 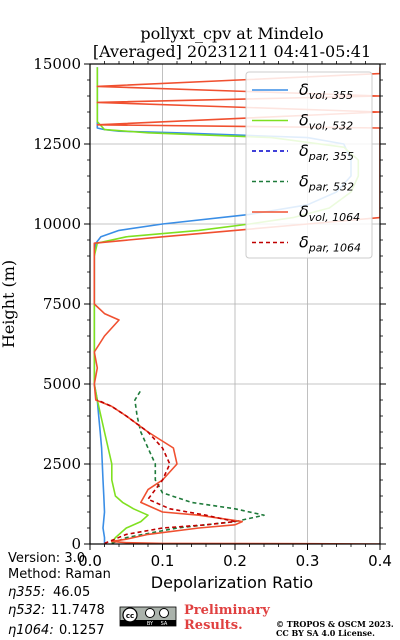 What do you see at coordinates (380, 561) in the screenshot?
I see `x-tick-label: 0.4` at bounding box center [380, 561].